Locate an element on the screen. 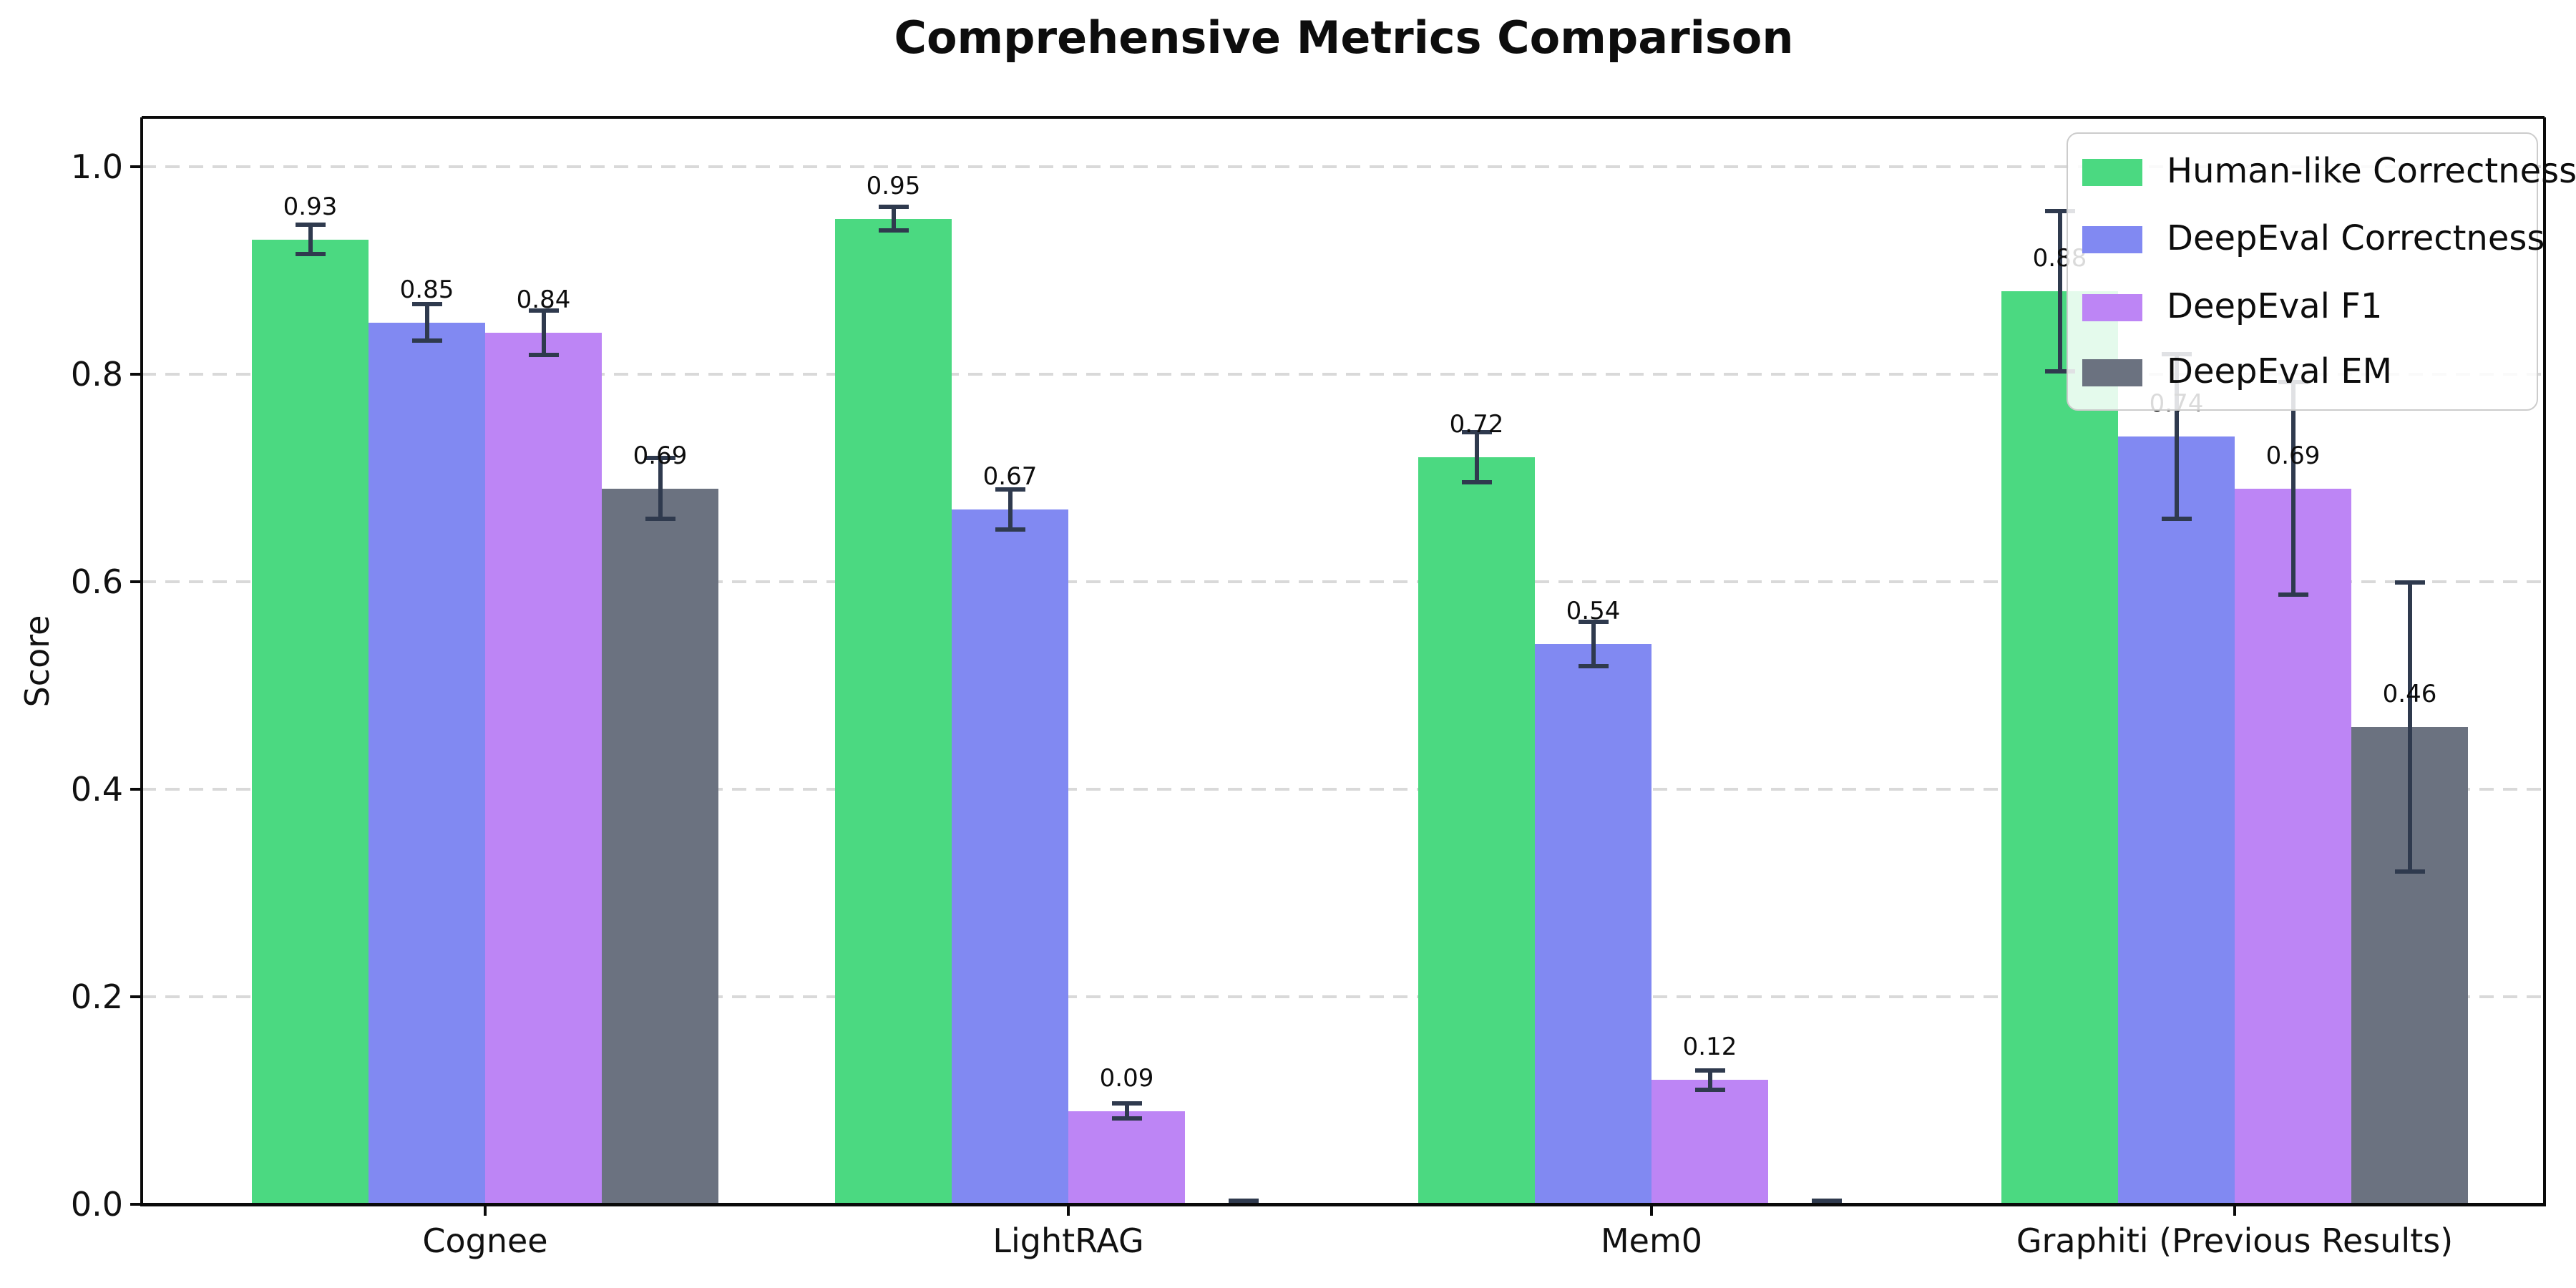 This screenshot has width=2576, height=1288. error-cap-top-lightrag-deepeval-correctness is located at coordinates (1010, 489).